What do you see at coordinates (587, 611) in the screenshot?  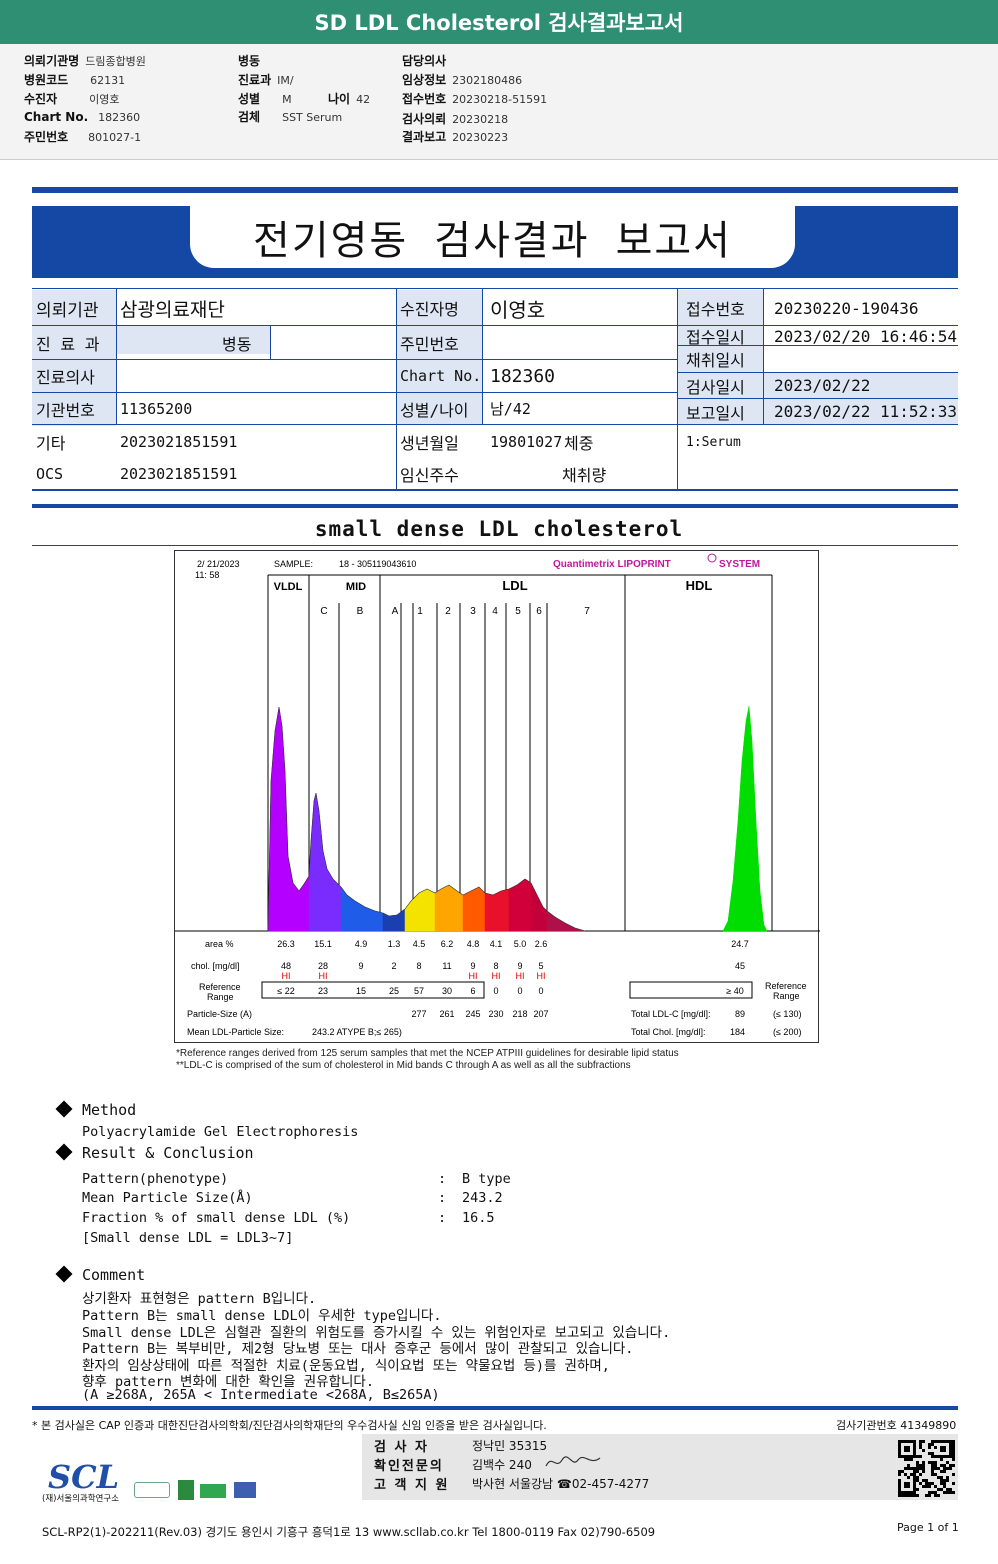 I see `band-label: 7` at bounding box center [587, 611].